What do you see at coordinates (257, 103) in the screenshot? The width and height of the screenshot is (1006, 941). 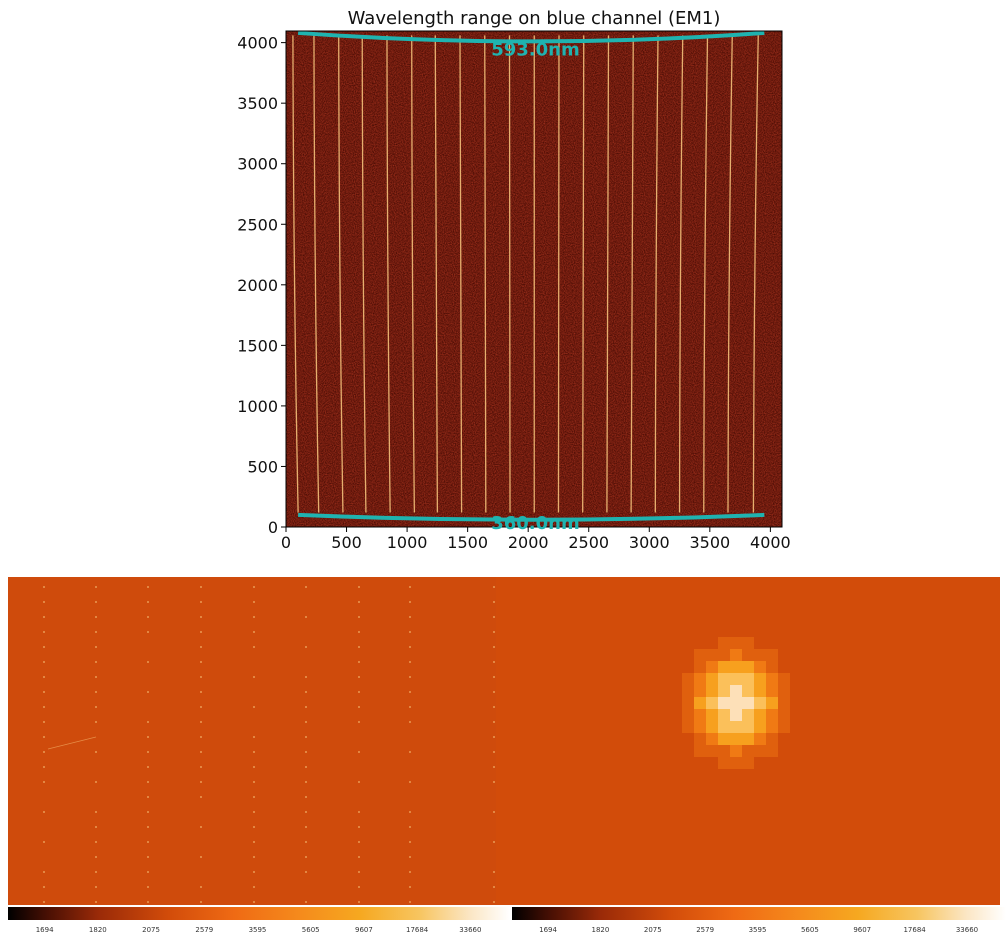 I see `y-tick-label: 3500` at bounding box center [257, 103].